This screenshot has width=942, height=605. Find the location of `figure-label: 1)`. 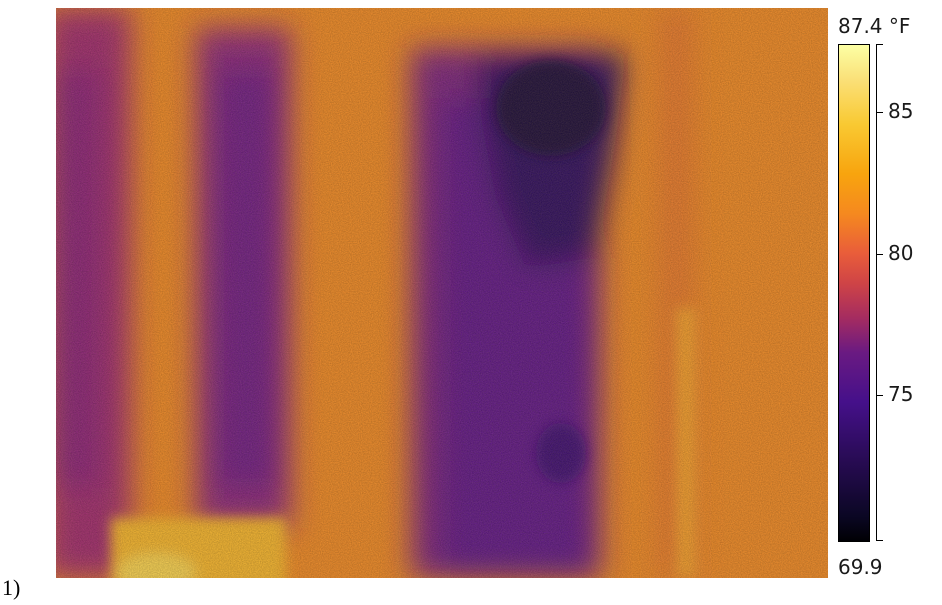

figure-label: 1) is located at coordinates (11, 587).